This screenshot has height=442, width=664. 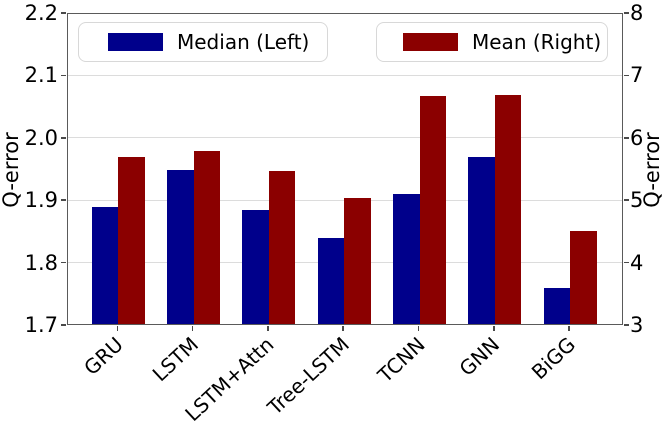 What do you see at coordinates (637, 13) in the screenshot?
I see `right-axis-tick-8: 8` at bounding box center [637, 13].